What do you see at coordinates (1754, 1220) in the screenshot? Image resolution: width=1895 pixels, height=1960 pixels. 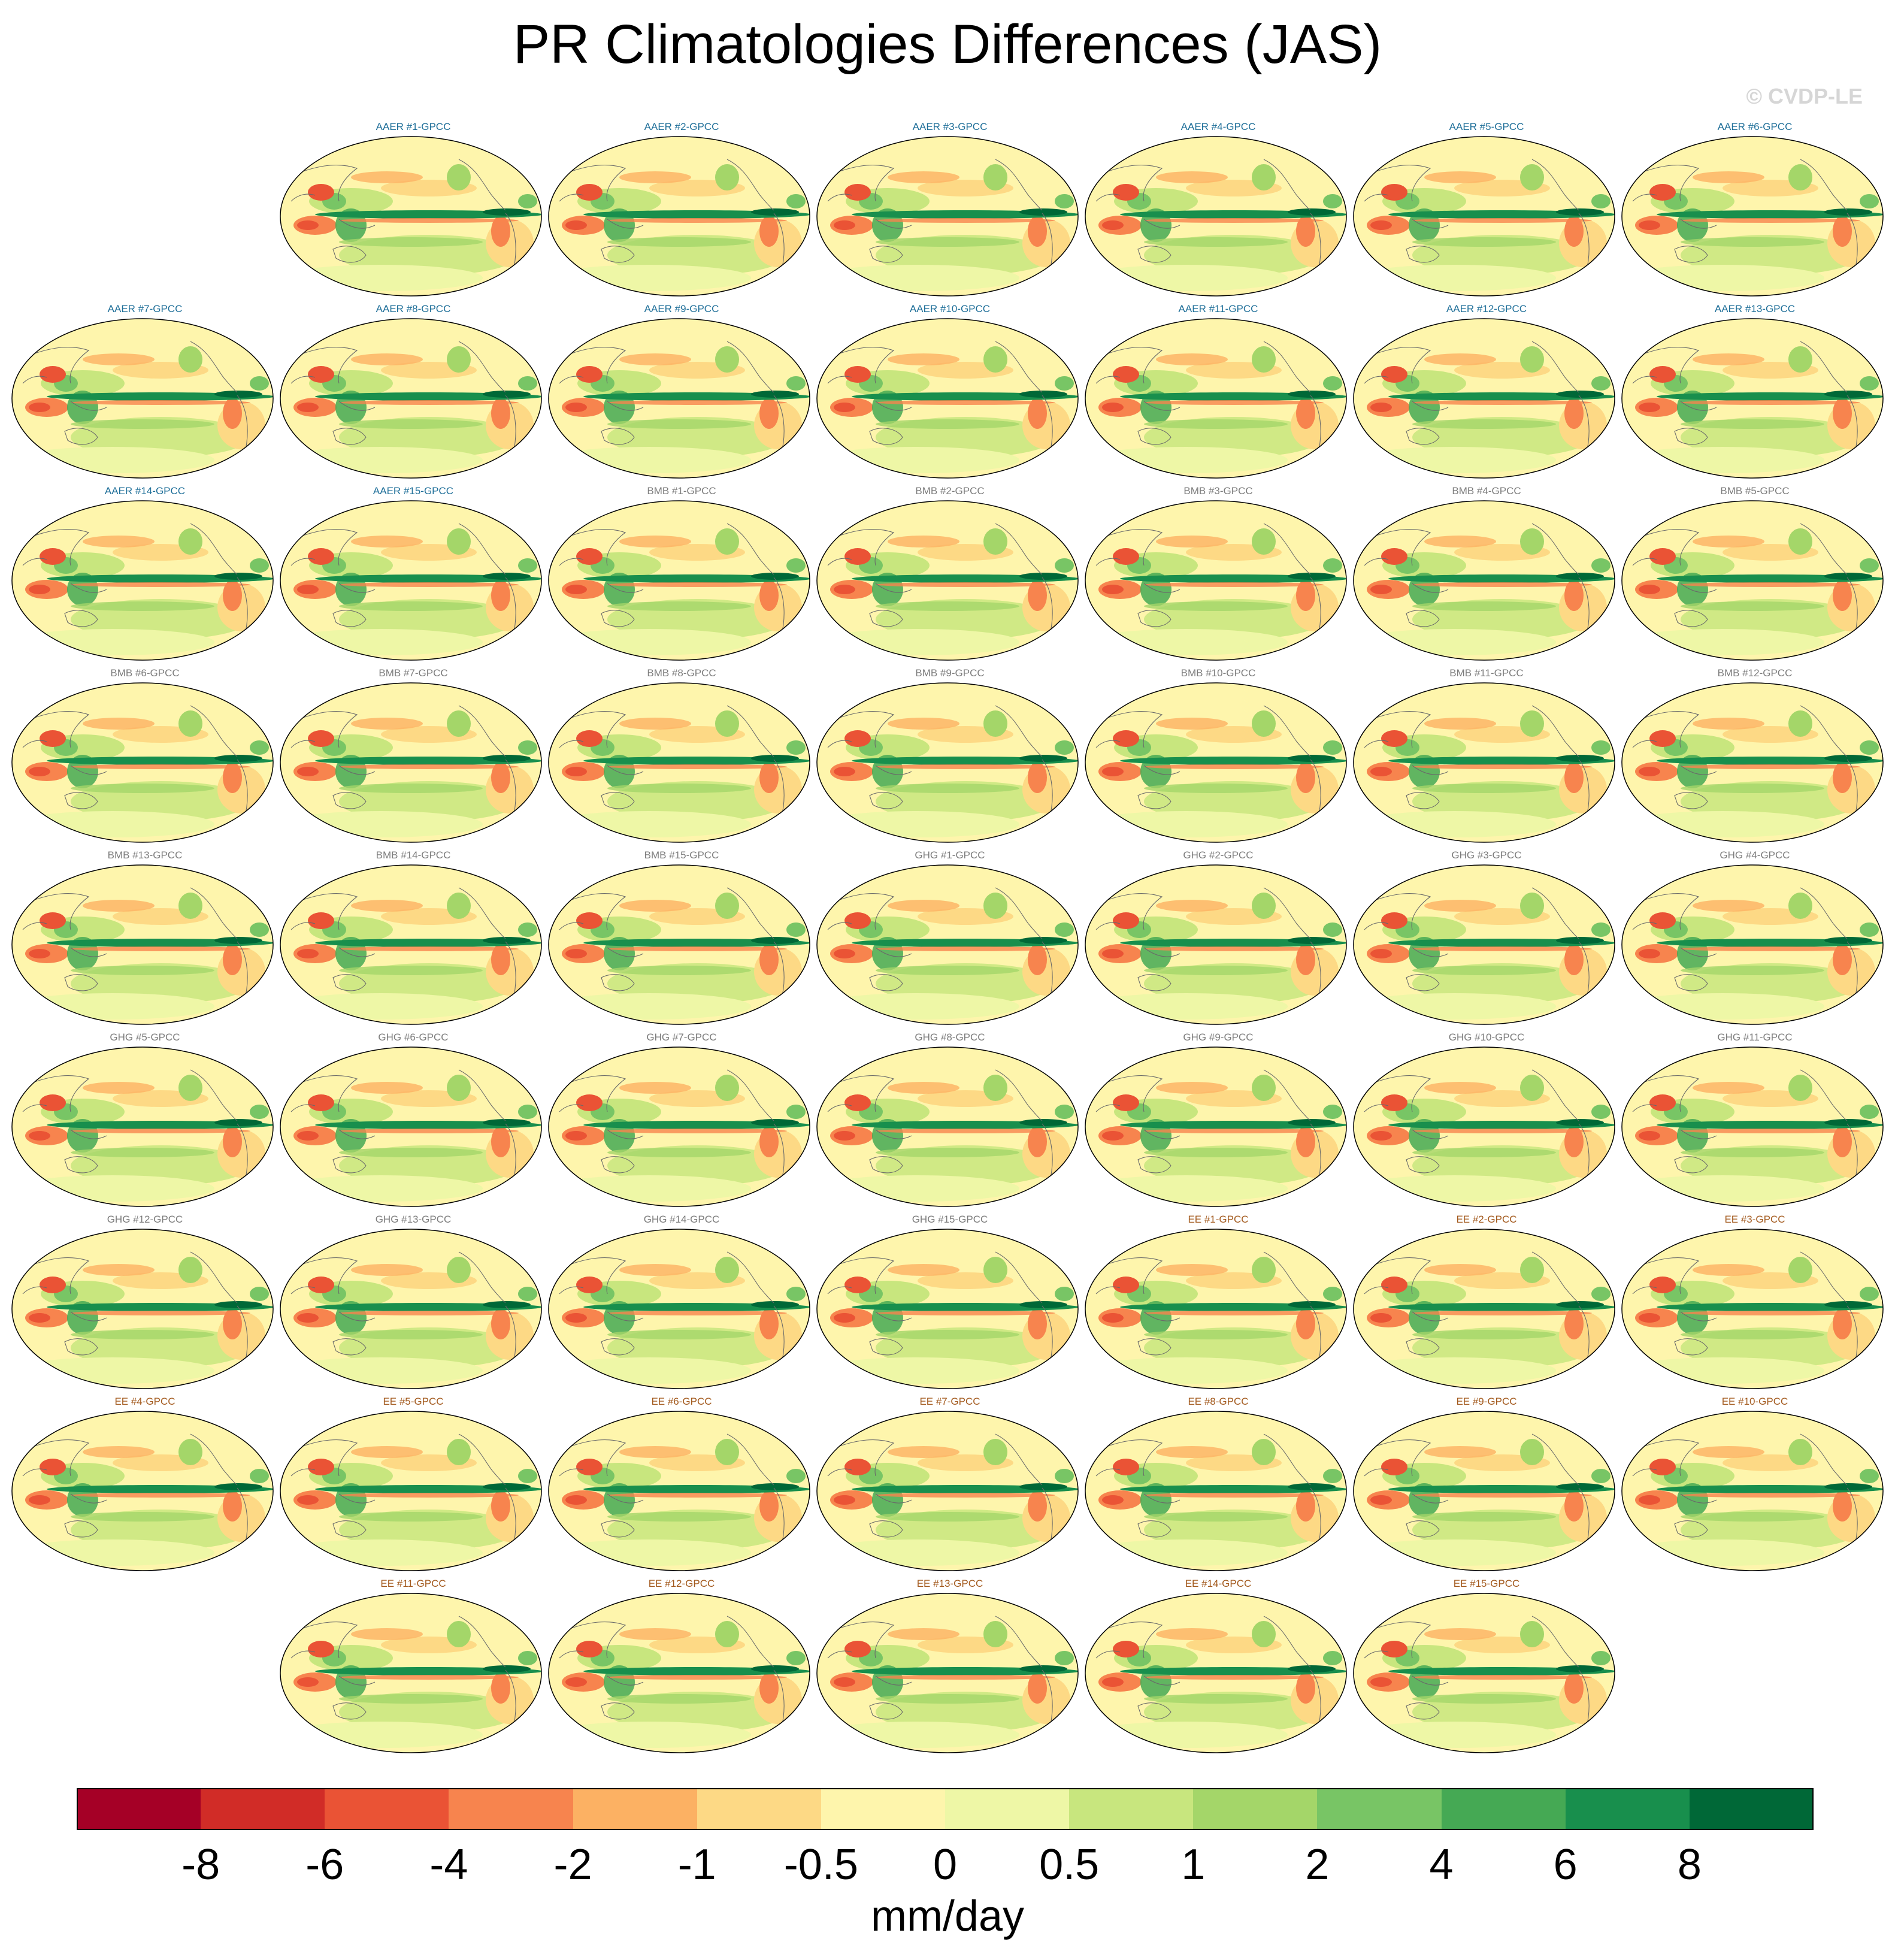 I see `panel-title: EE #3-GPCC` at bounding box center [1754, 1220].